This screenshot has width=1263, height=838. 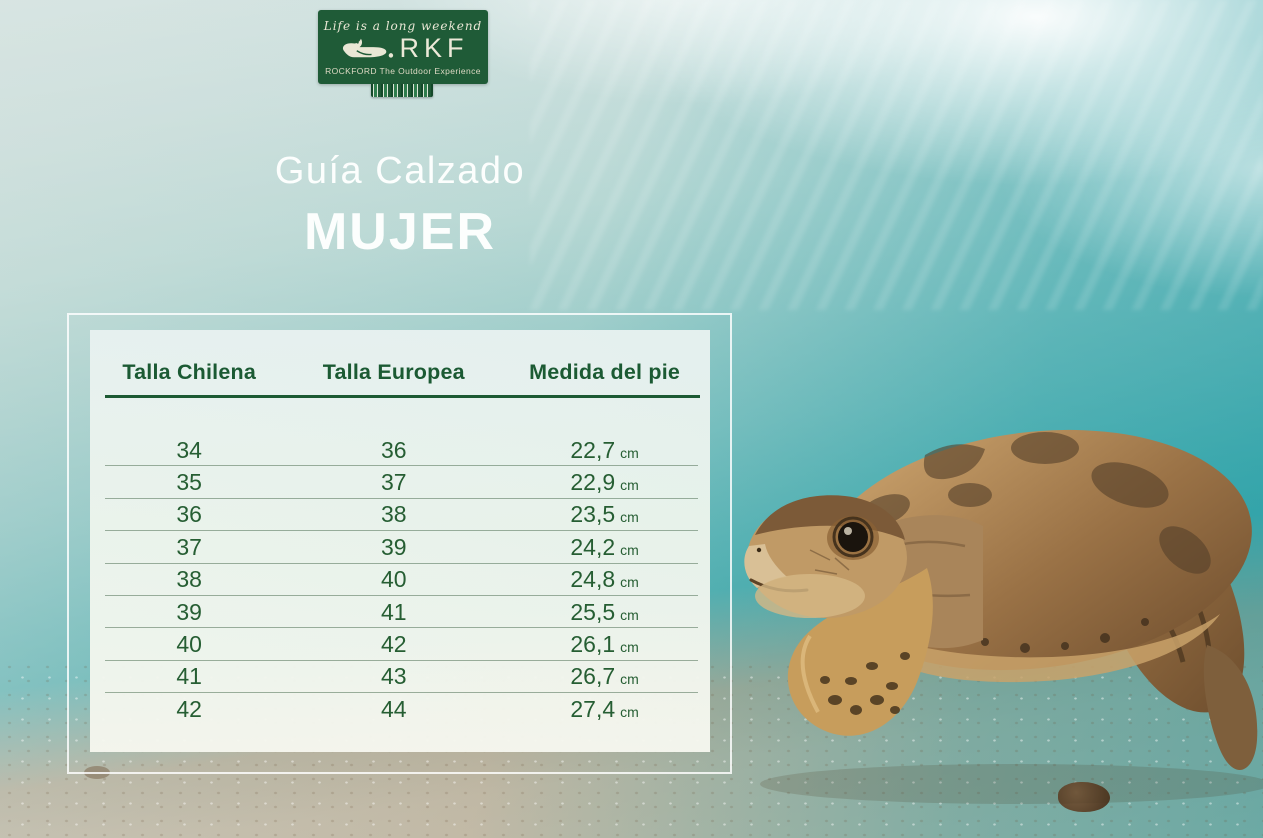 I want to click on foot-measure-value: 22,9, so click(x=593, y=482).